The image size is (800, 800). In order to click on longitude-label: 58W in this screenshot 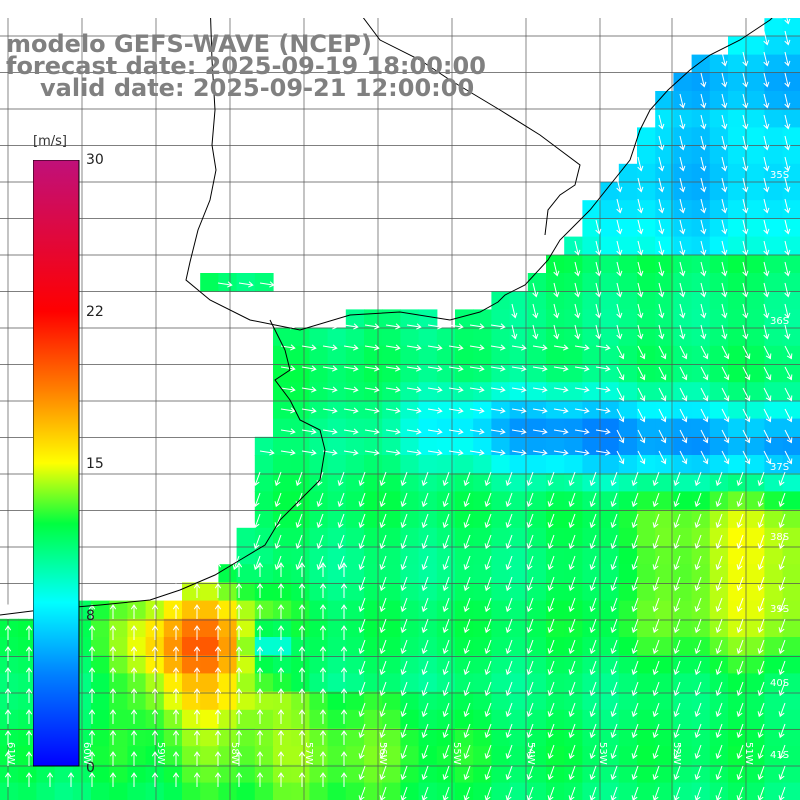, I will do `click(234, 753)`.